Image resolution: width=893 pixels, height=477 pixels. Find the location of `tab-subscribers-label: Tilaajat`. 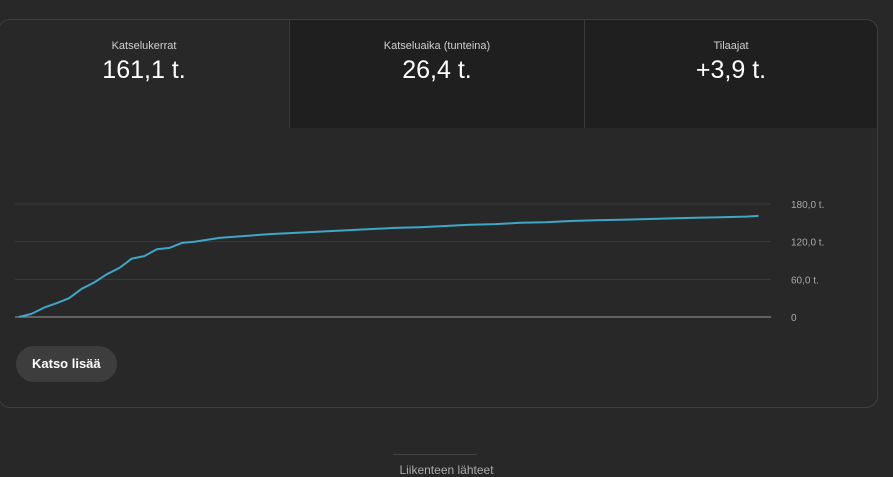

tab-subscribers-label: Tilaajat is located at coordinates (731, 46).